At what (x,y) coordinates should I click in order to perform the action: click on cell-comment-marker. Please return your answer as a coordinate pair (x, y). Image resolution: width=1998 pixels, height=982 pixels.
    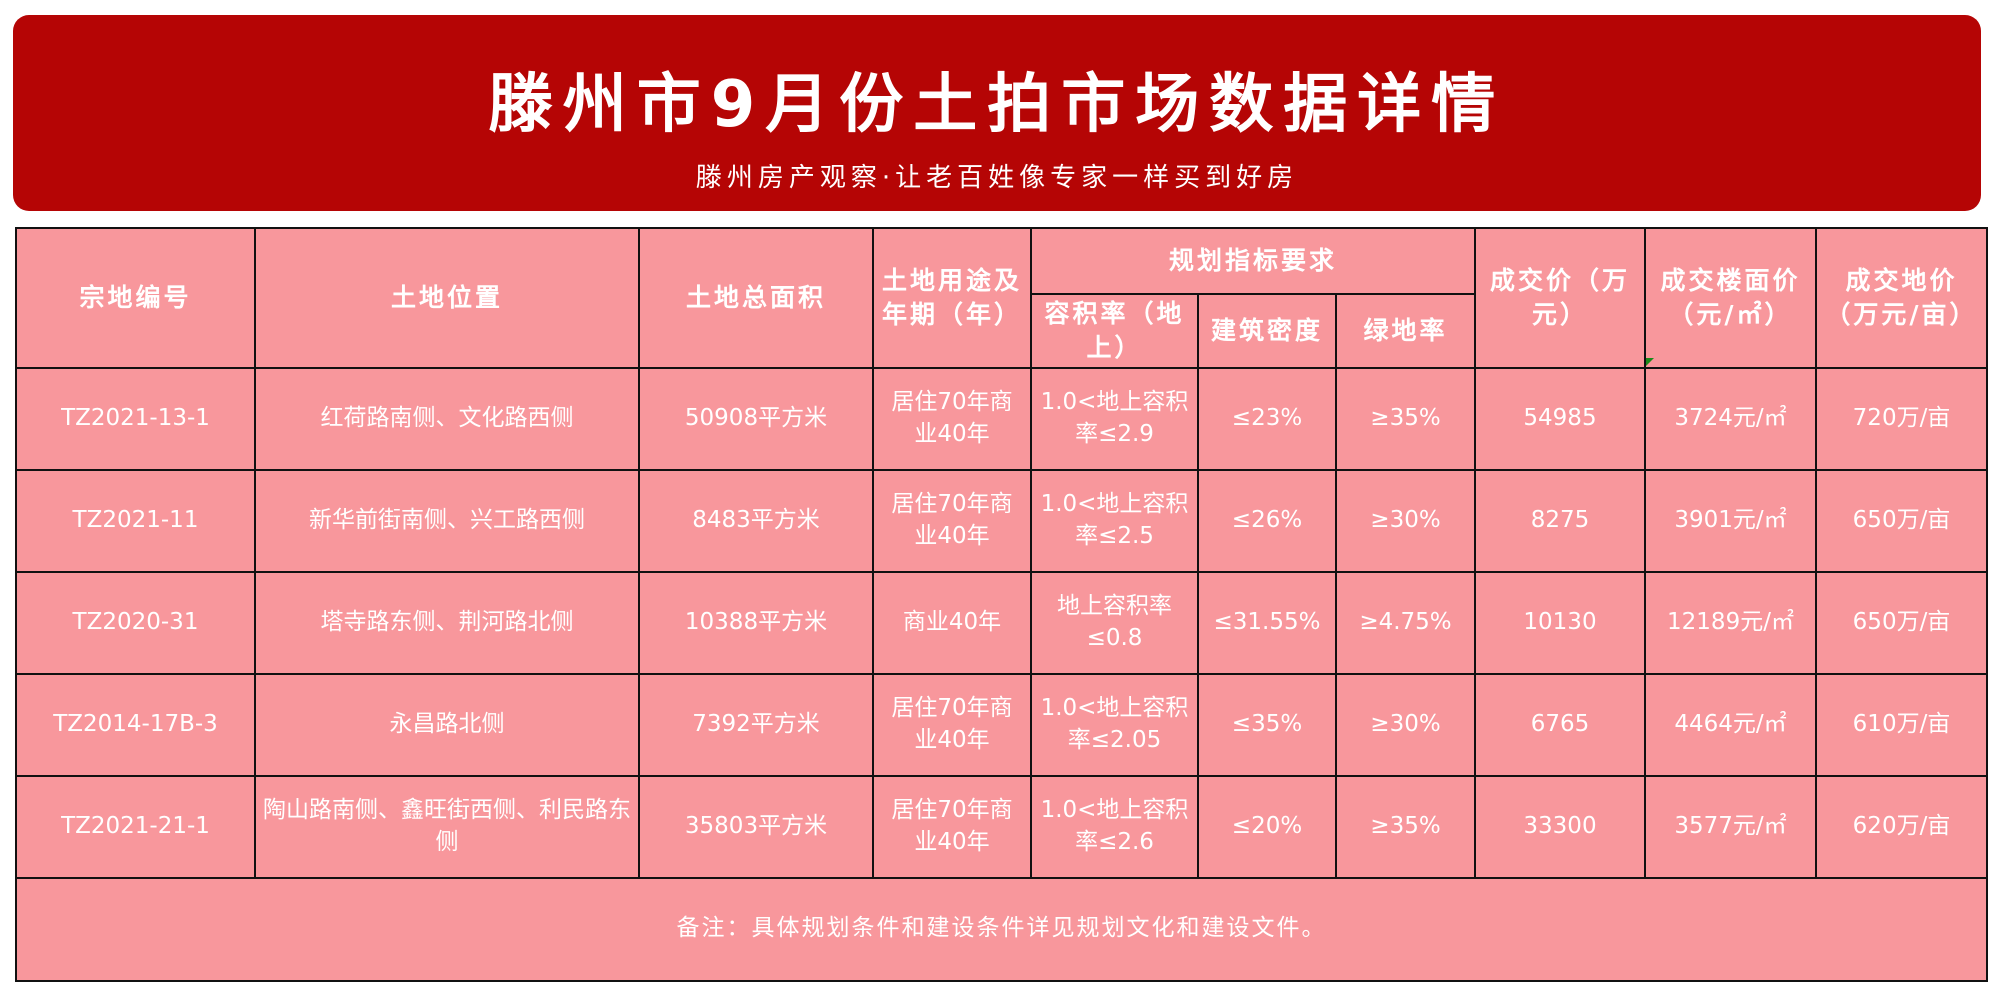
    Looking at the image, I should click on (1650, 362).